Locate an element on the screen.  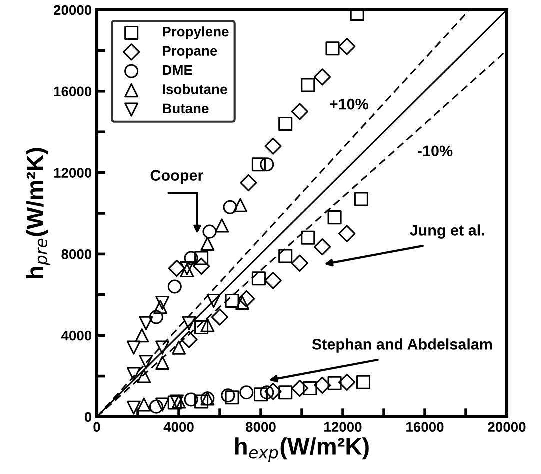
x-tick-label: 12000 is located at coordinates (343, 427).